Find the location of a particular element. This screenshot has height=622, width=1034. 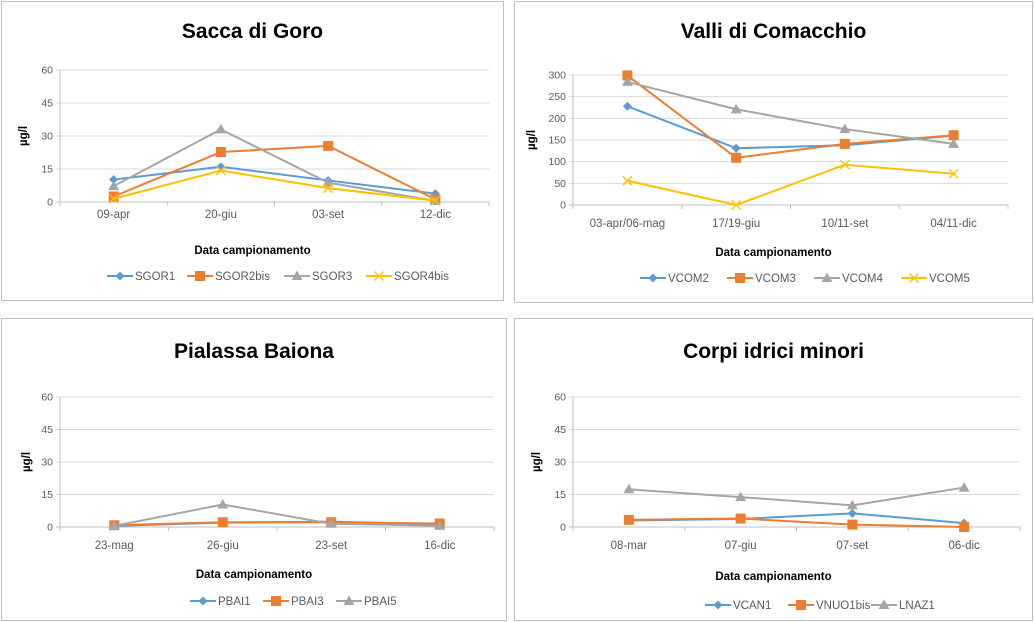

x-tick-label: 07-giu is located at coordinates (741, 546).